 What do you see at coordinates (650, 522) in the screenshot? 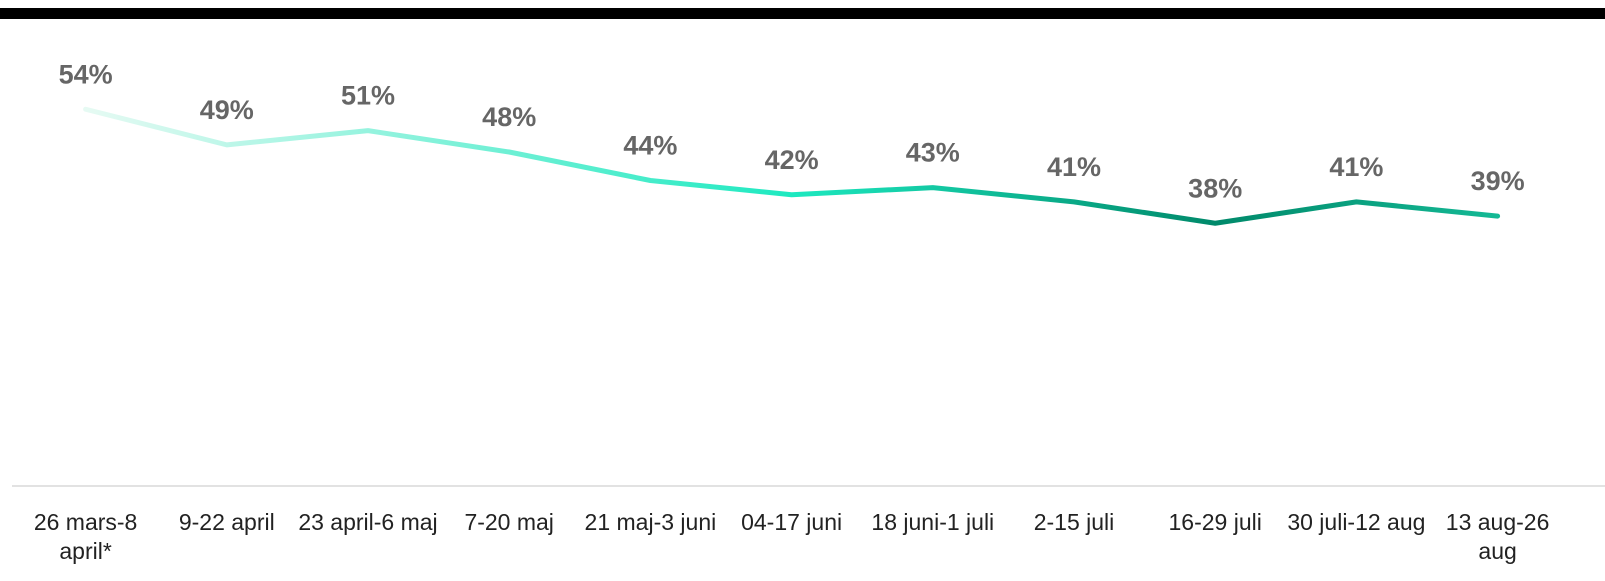
I see `x-tick-label: 21 maj-3 juni` at bounding box center [650, 522].